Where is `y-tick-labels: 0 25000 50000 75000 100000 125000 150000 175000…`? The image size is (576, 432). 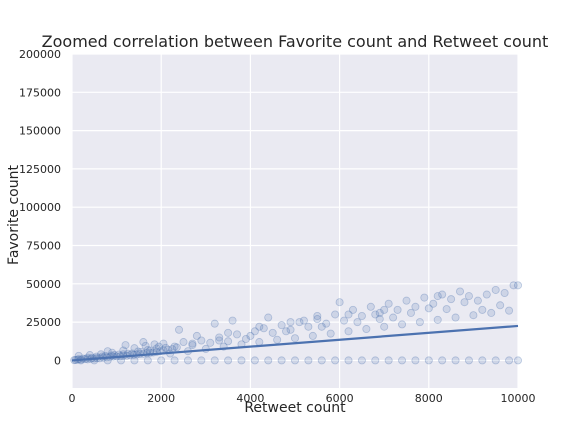
y-tick-labels: 0 25000 50000 75000 100000 125000 150000 175000… is located at coordinates (40, 207).